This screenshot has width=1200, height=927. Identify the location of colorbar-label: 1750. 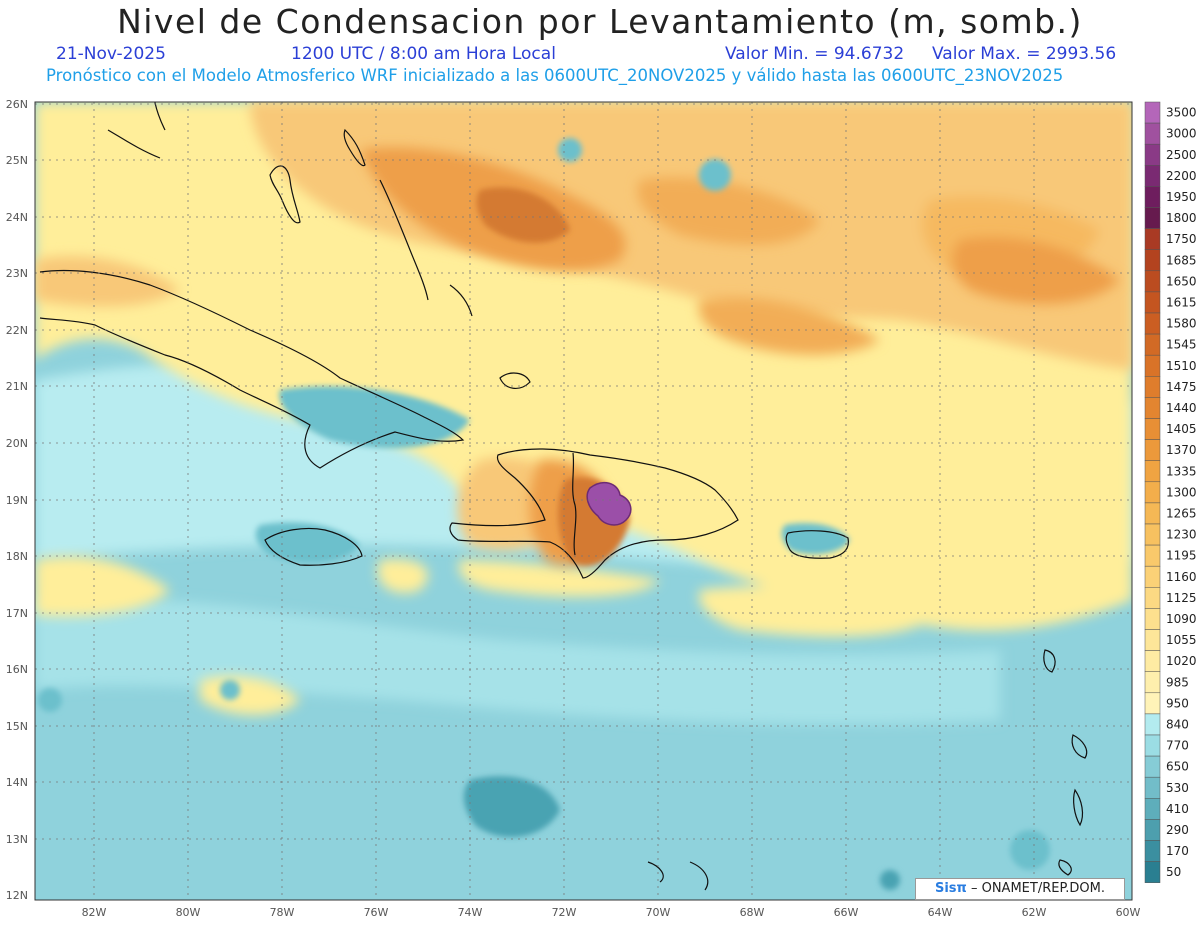
(1181, 239).